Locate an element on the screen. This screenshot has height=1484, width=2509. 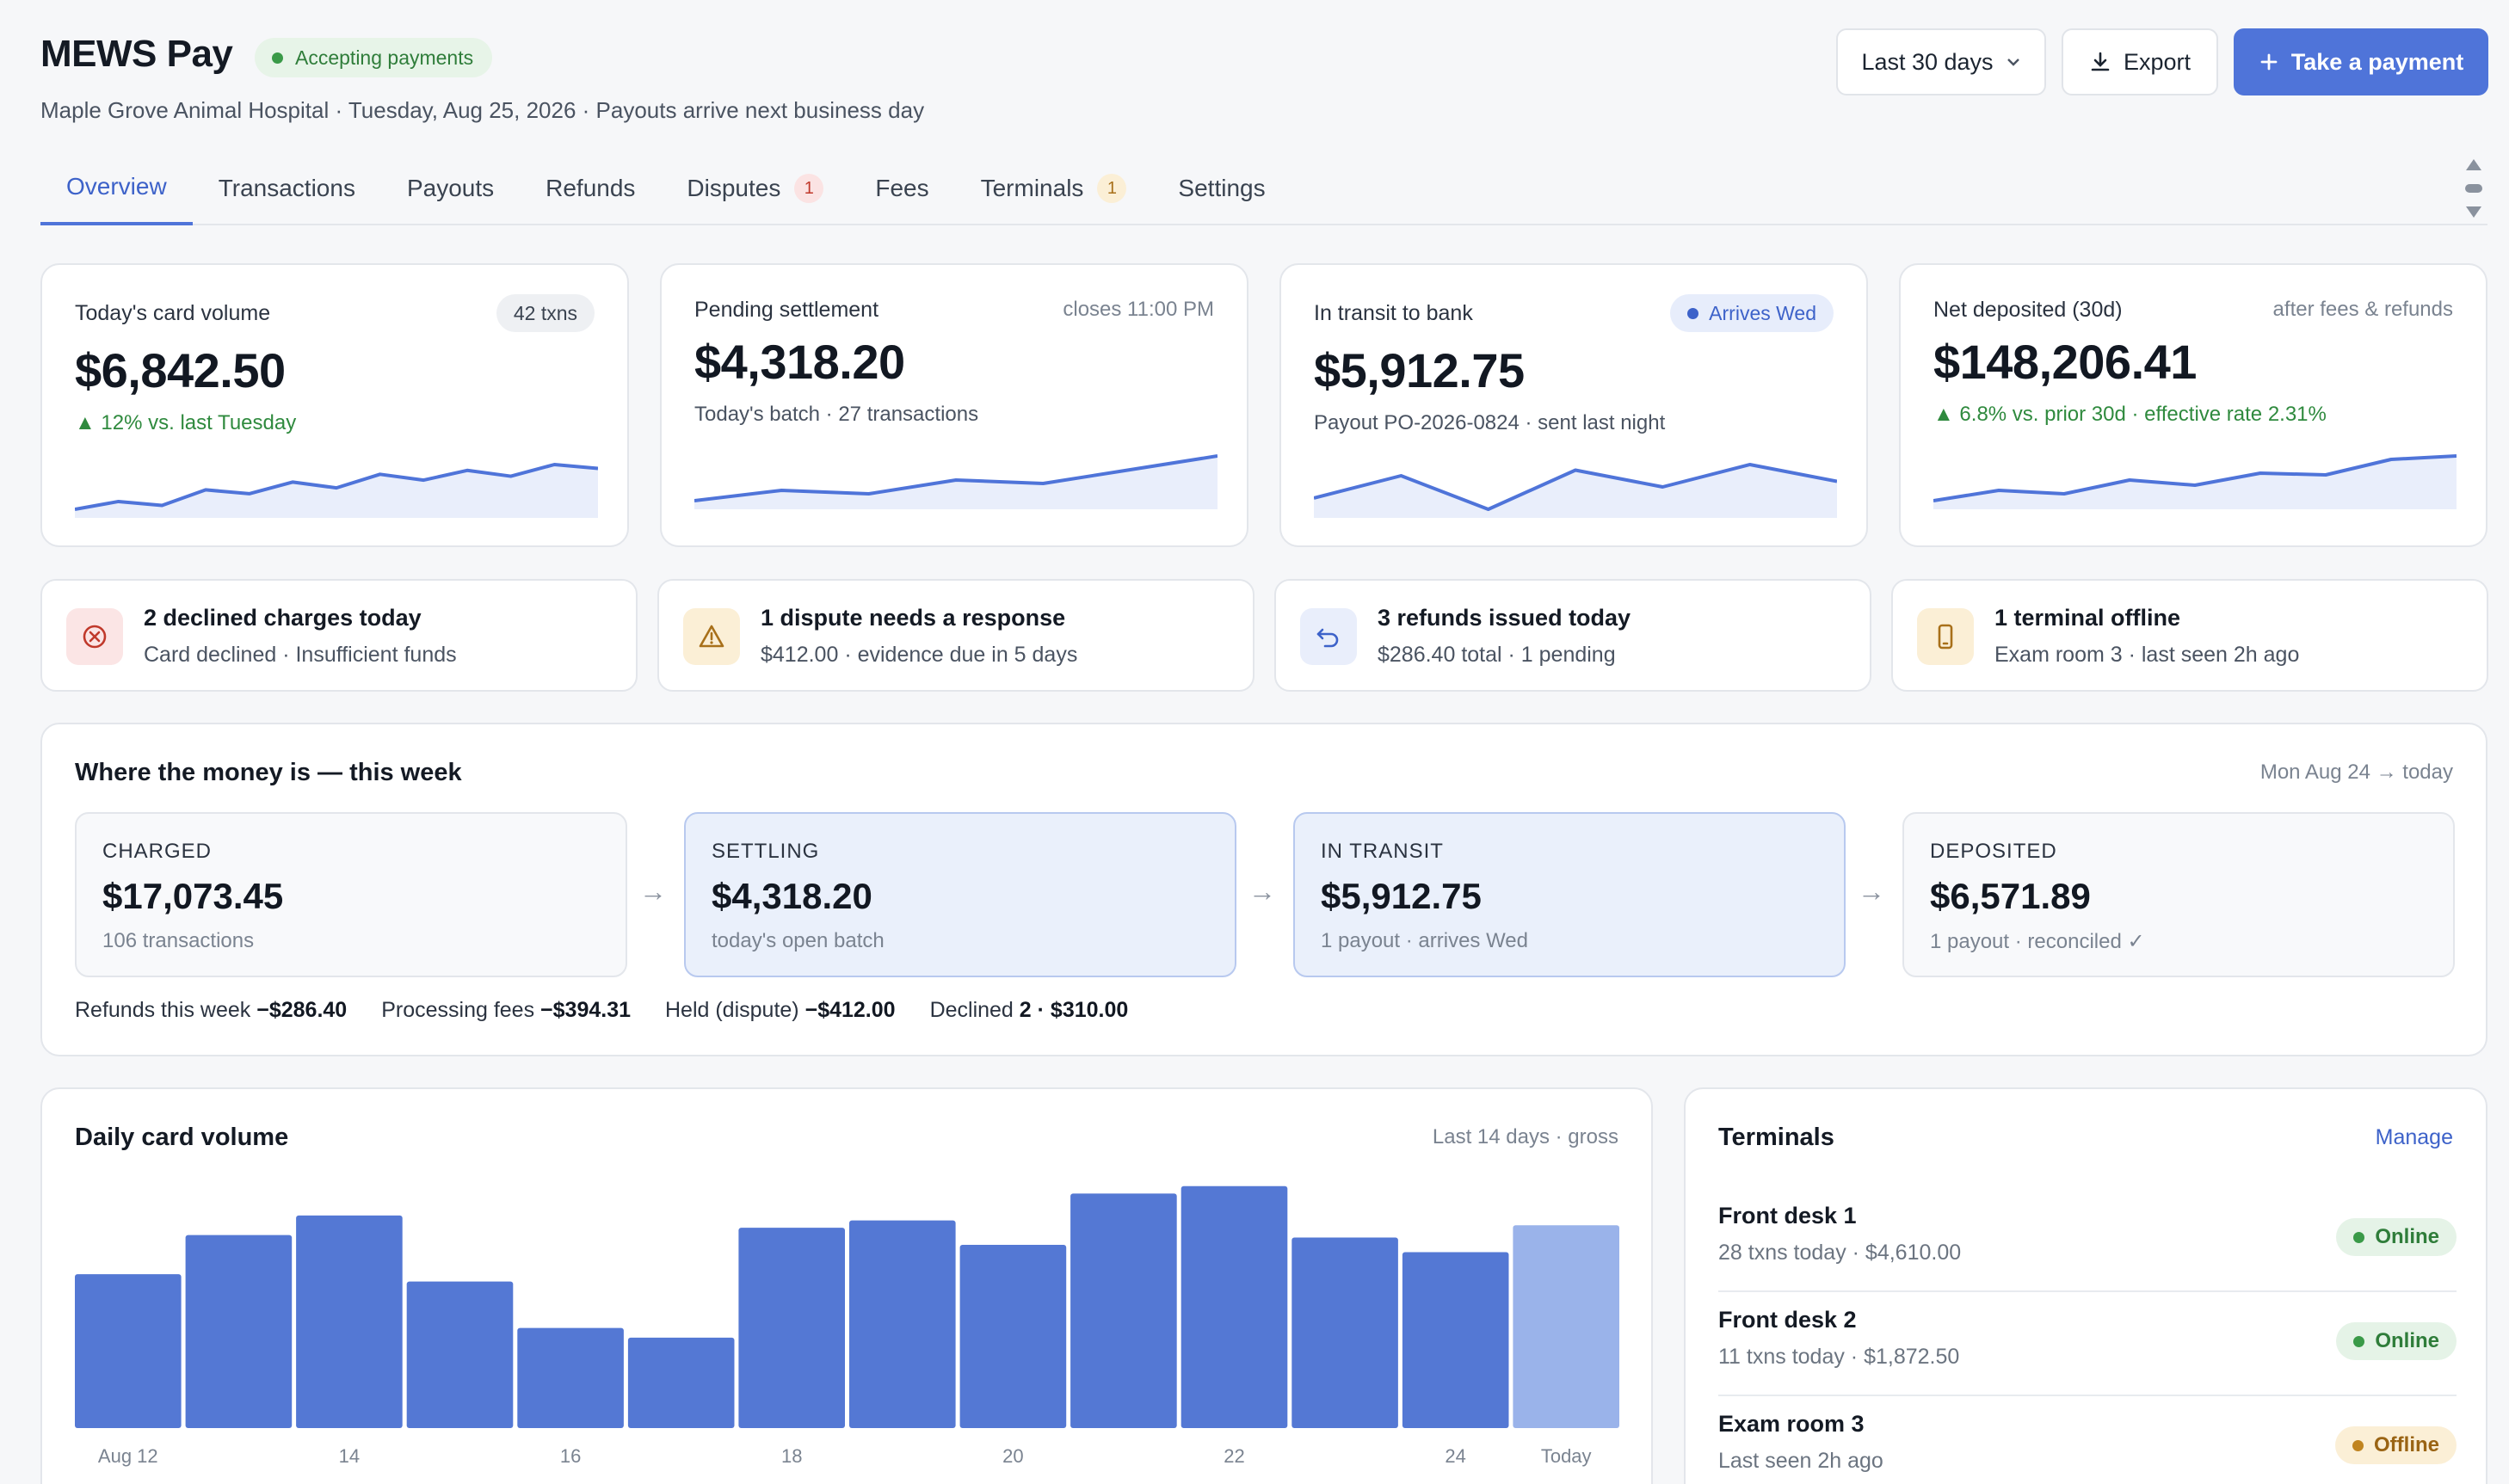
export-label: Export is located at coordinates (2157, 61).